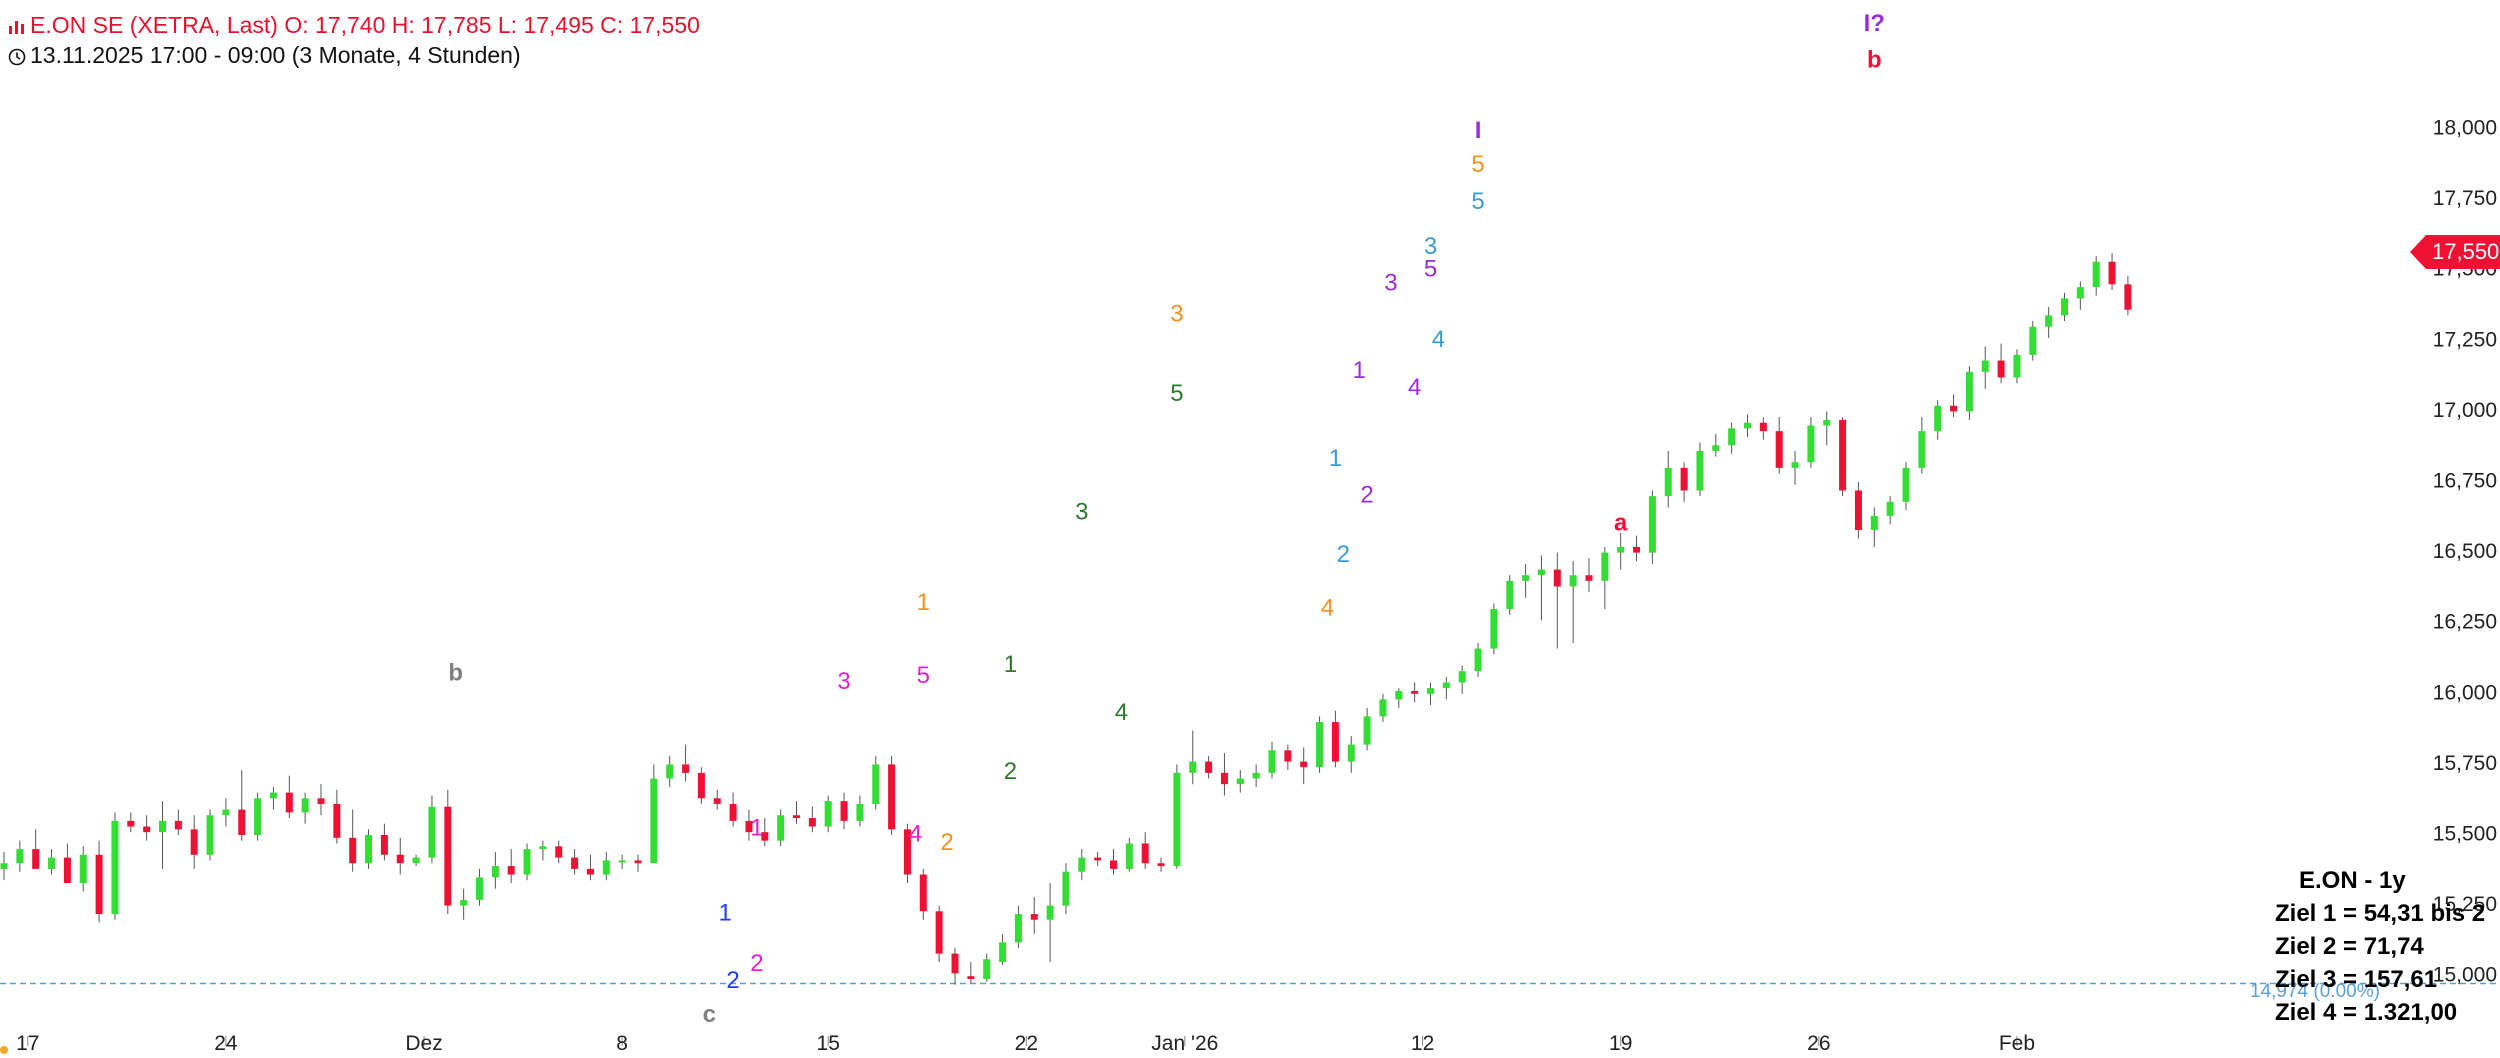  I want to click on y-tick-label: 15,750, so click(2465, 763).